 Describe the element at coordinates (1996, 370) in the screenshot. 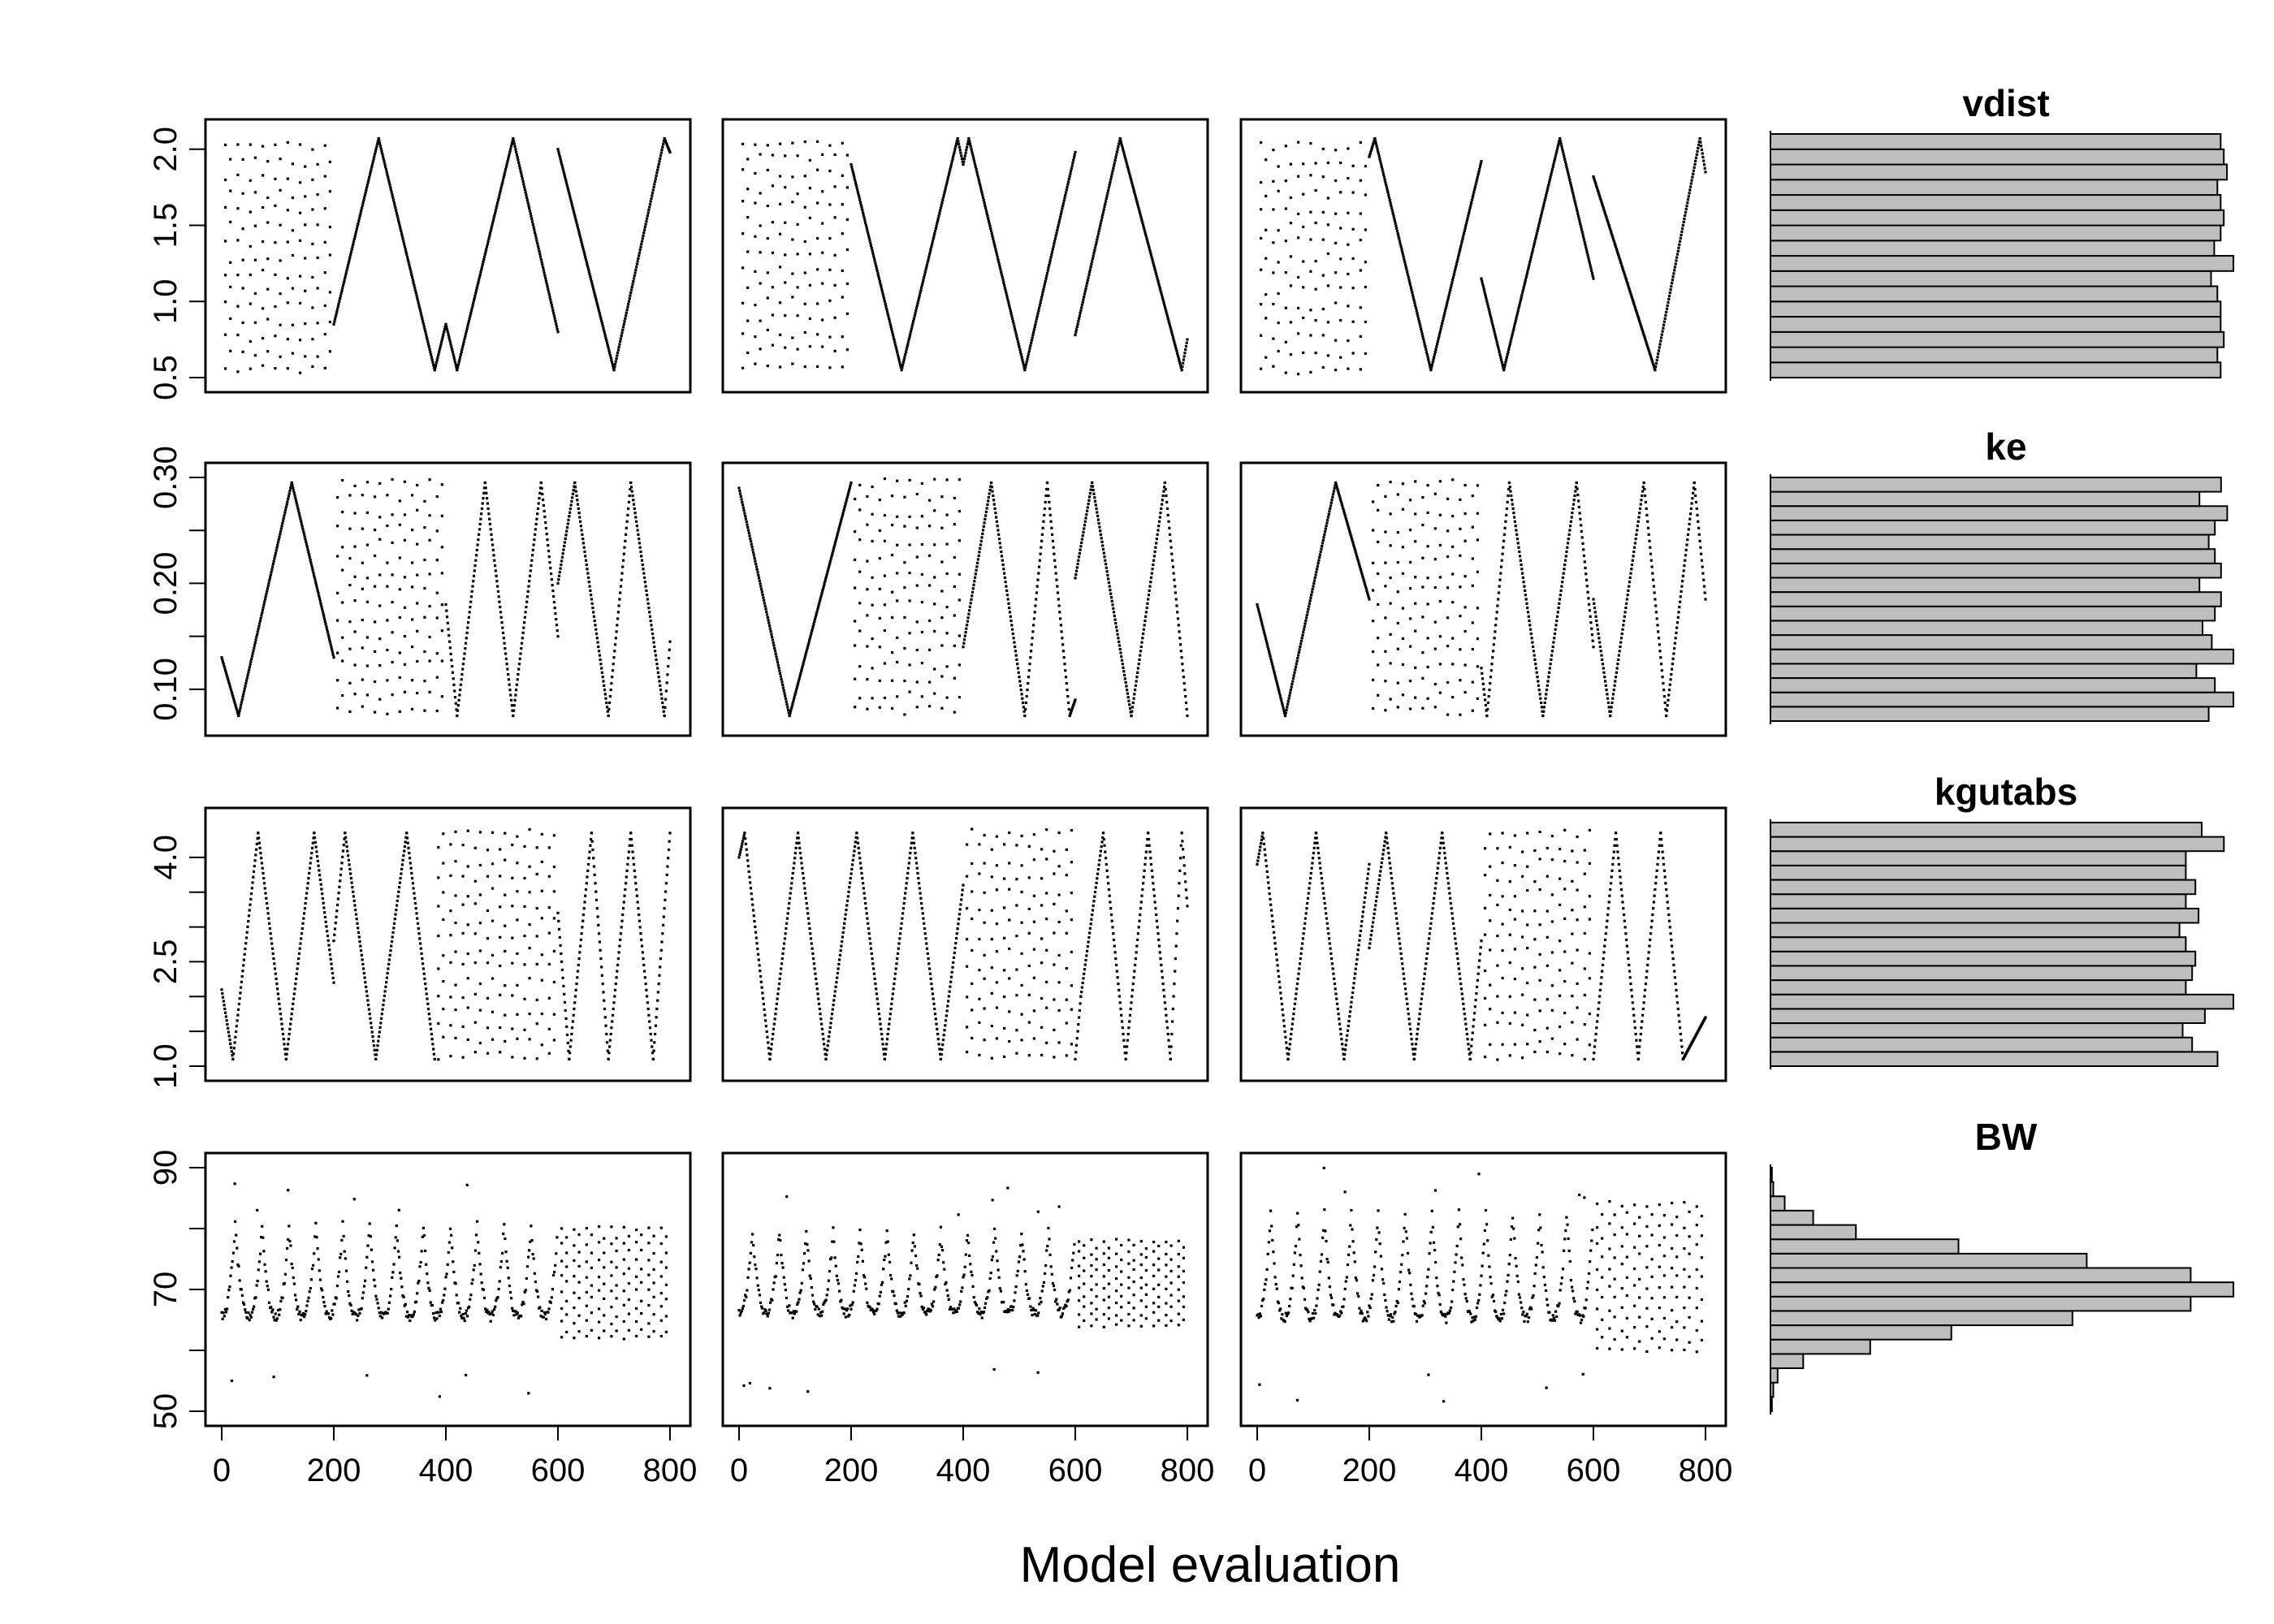

I see `histogram-bar` at that location.